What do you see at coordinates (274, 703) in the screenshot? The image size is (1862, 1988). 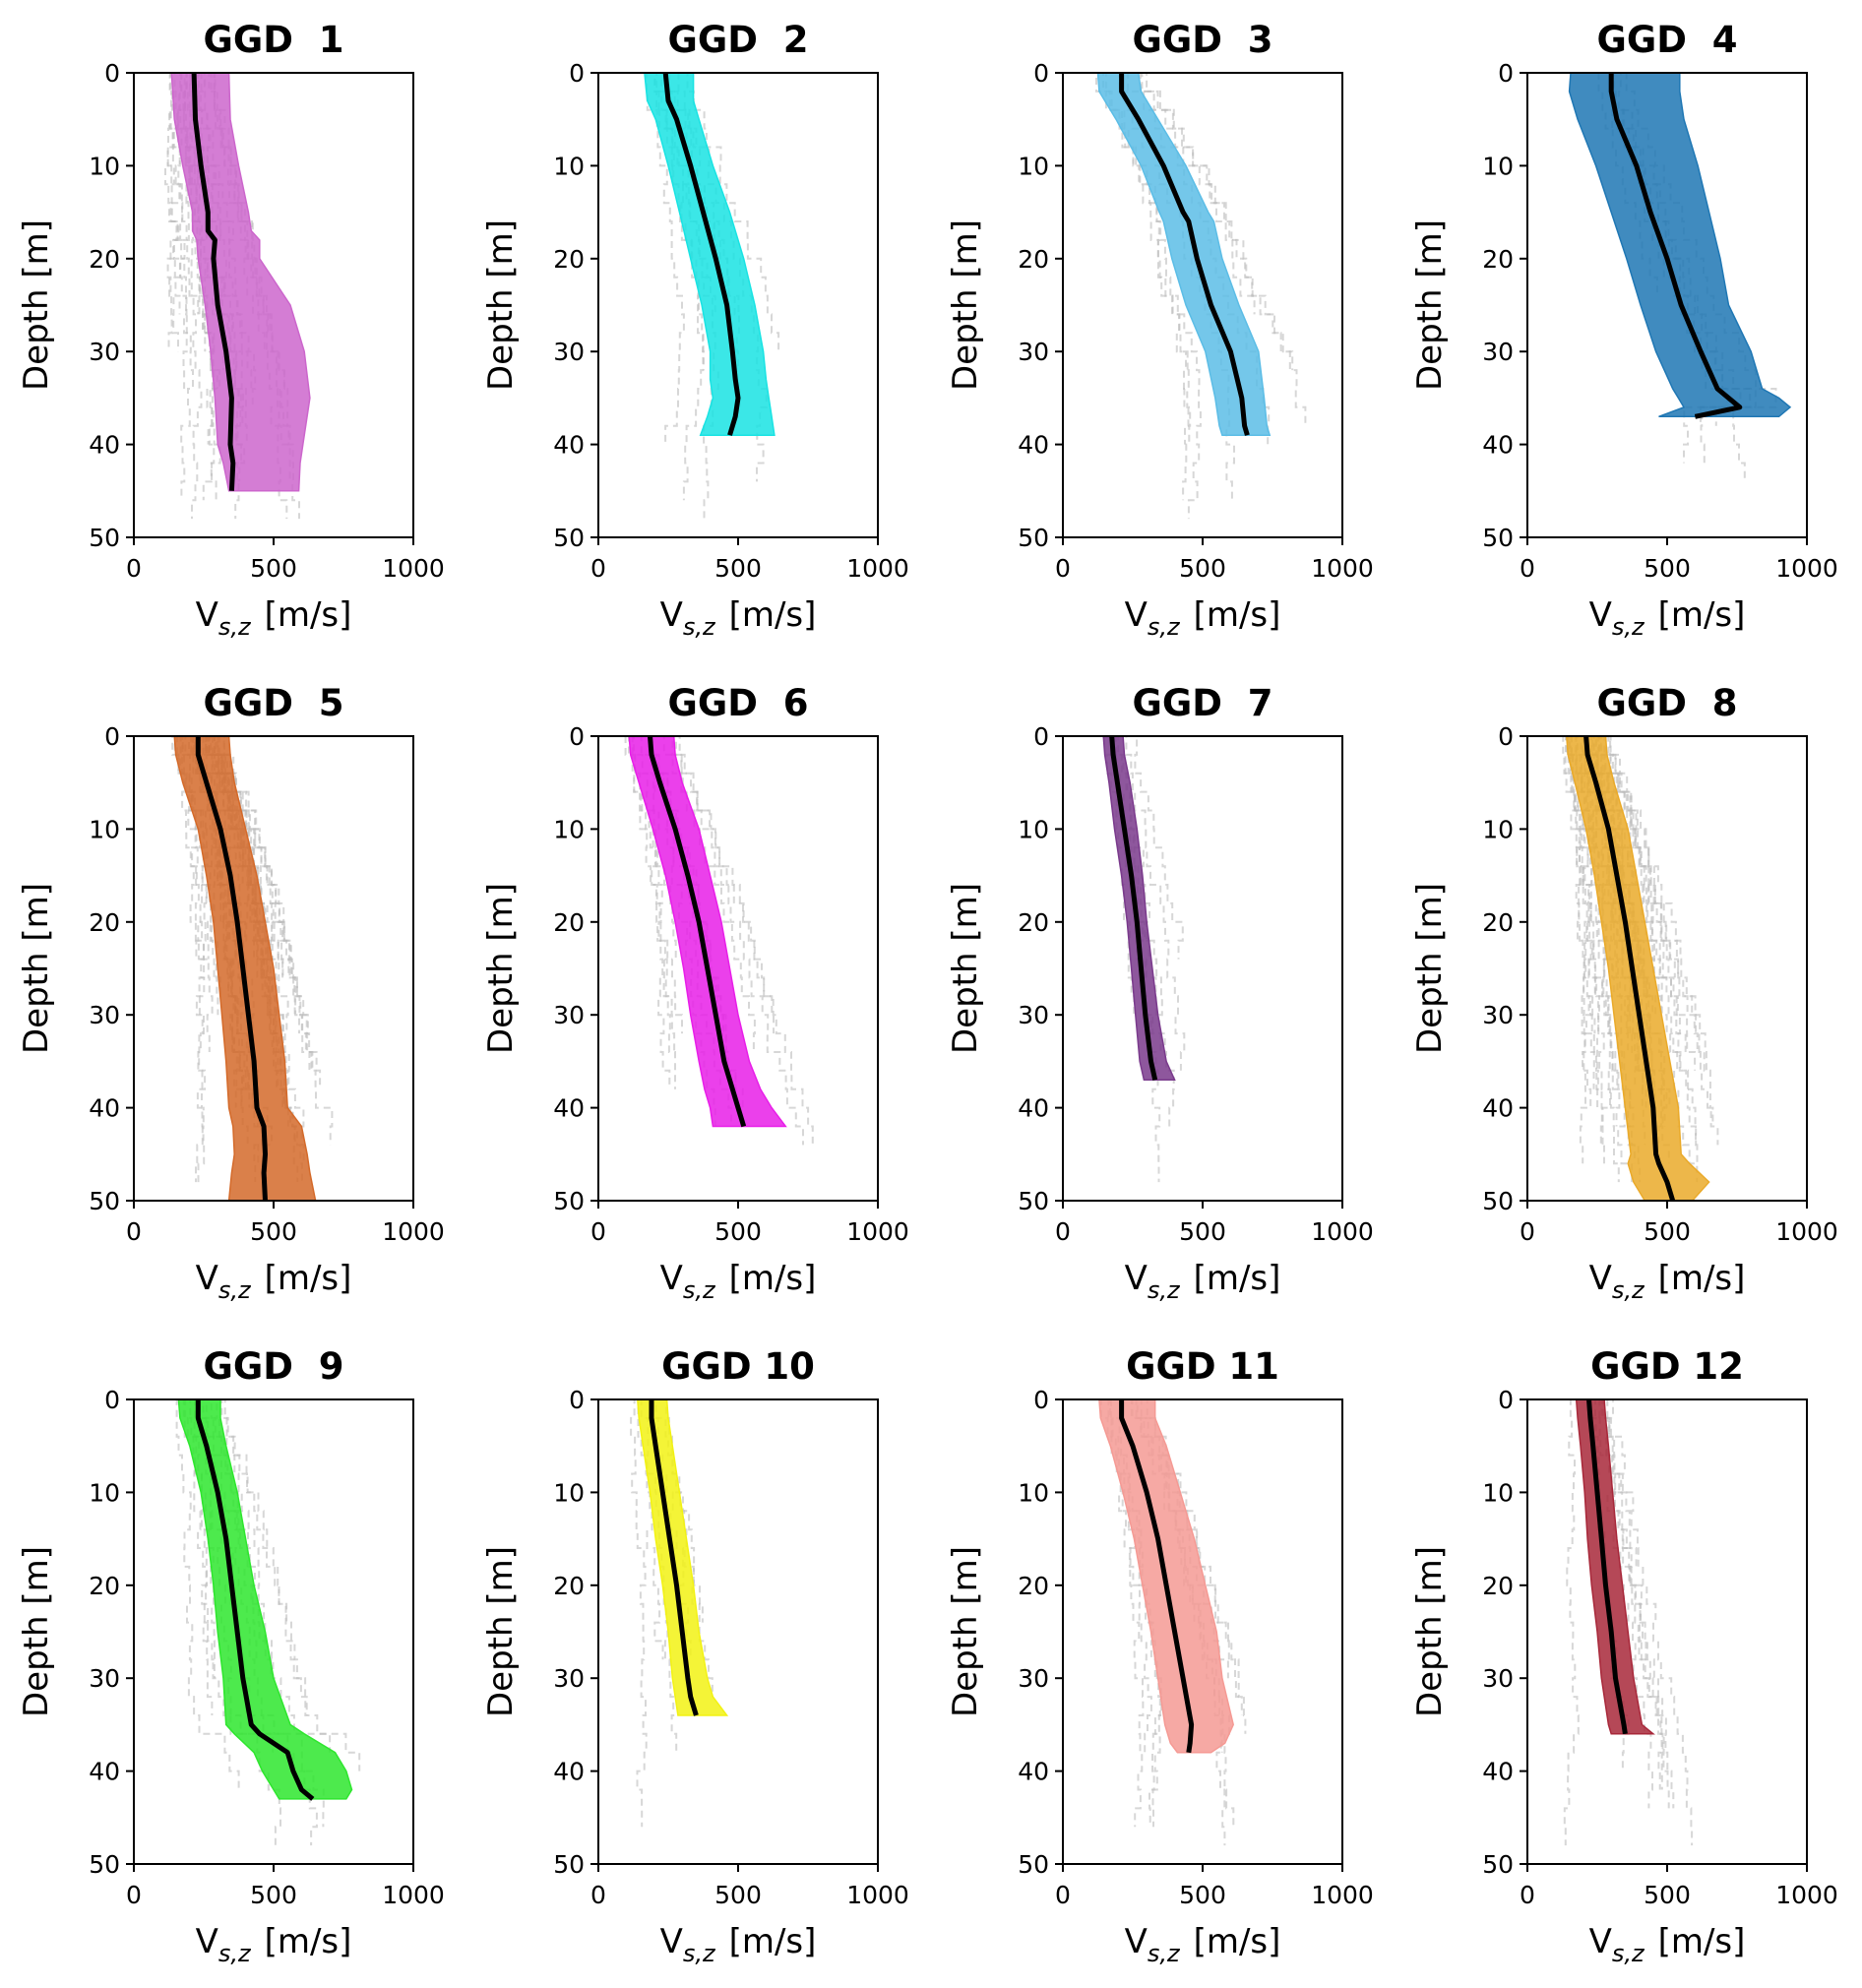 I see `subplot-title: GGD 5` at bounding box center [274, 703].